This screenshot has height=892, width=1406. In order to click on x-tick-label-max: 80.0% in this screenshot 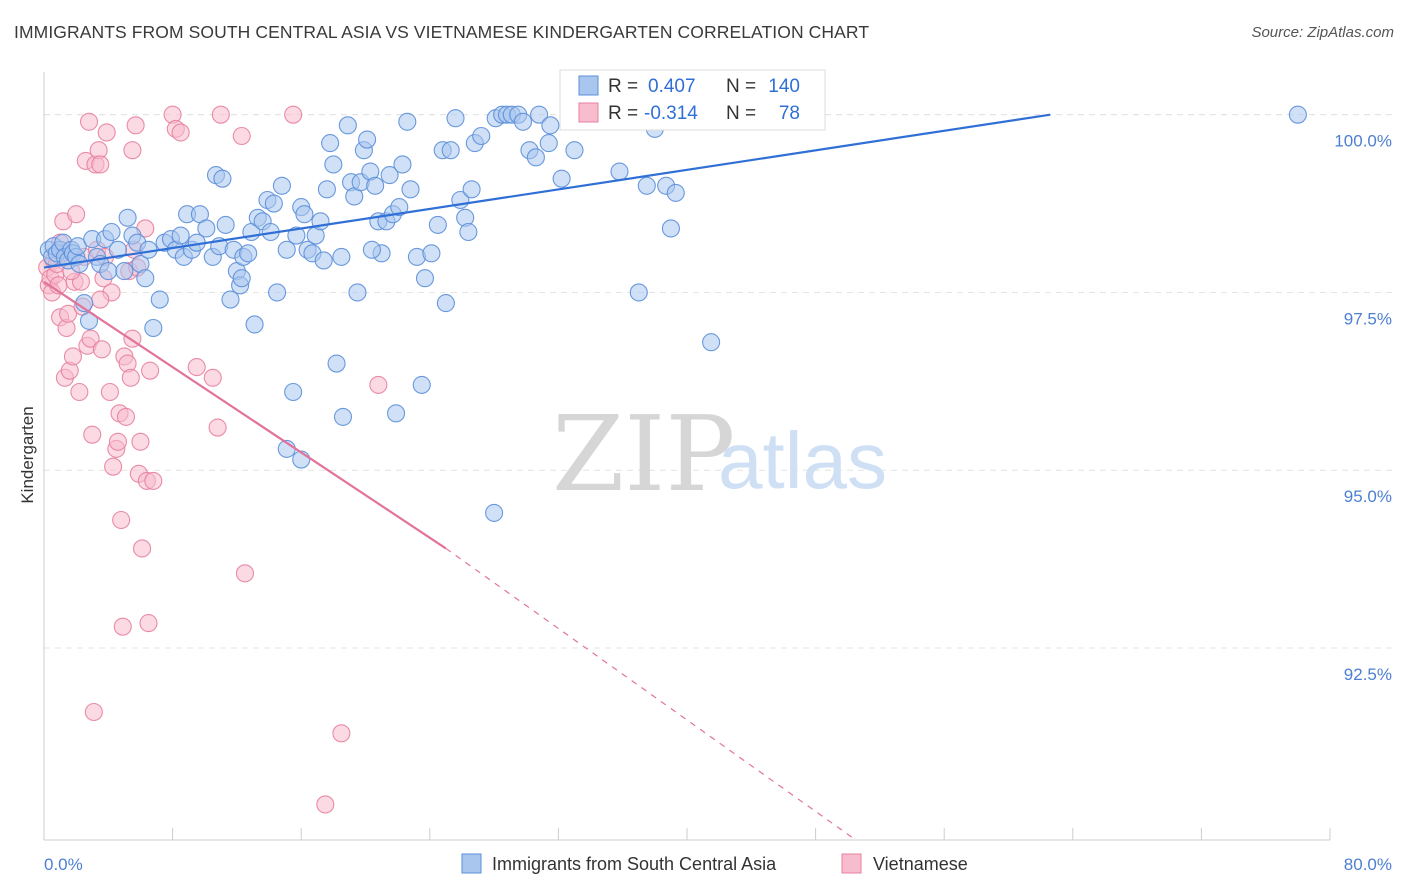, I will do `click(1368, 864)`.